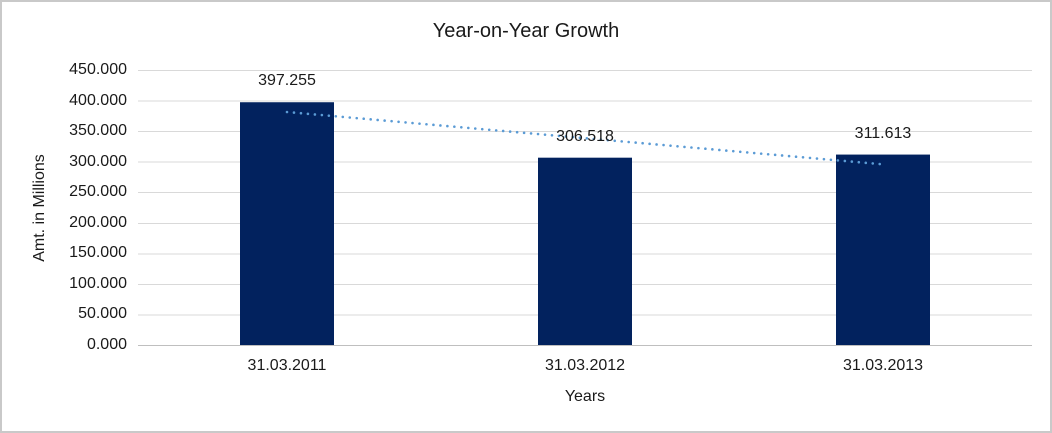 Image resolution: width=1052 pixels, height=433 pixels. What do you see at coordinates (585, 365) in the screenshot?
I see `x-tick-label: 31.03.2012` at bounding box center [585, 365].